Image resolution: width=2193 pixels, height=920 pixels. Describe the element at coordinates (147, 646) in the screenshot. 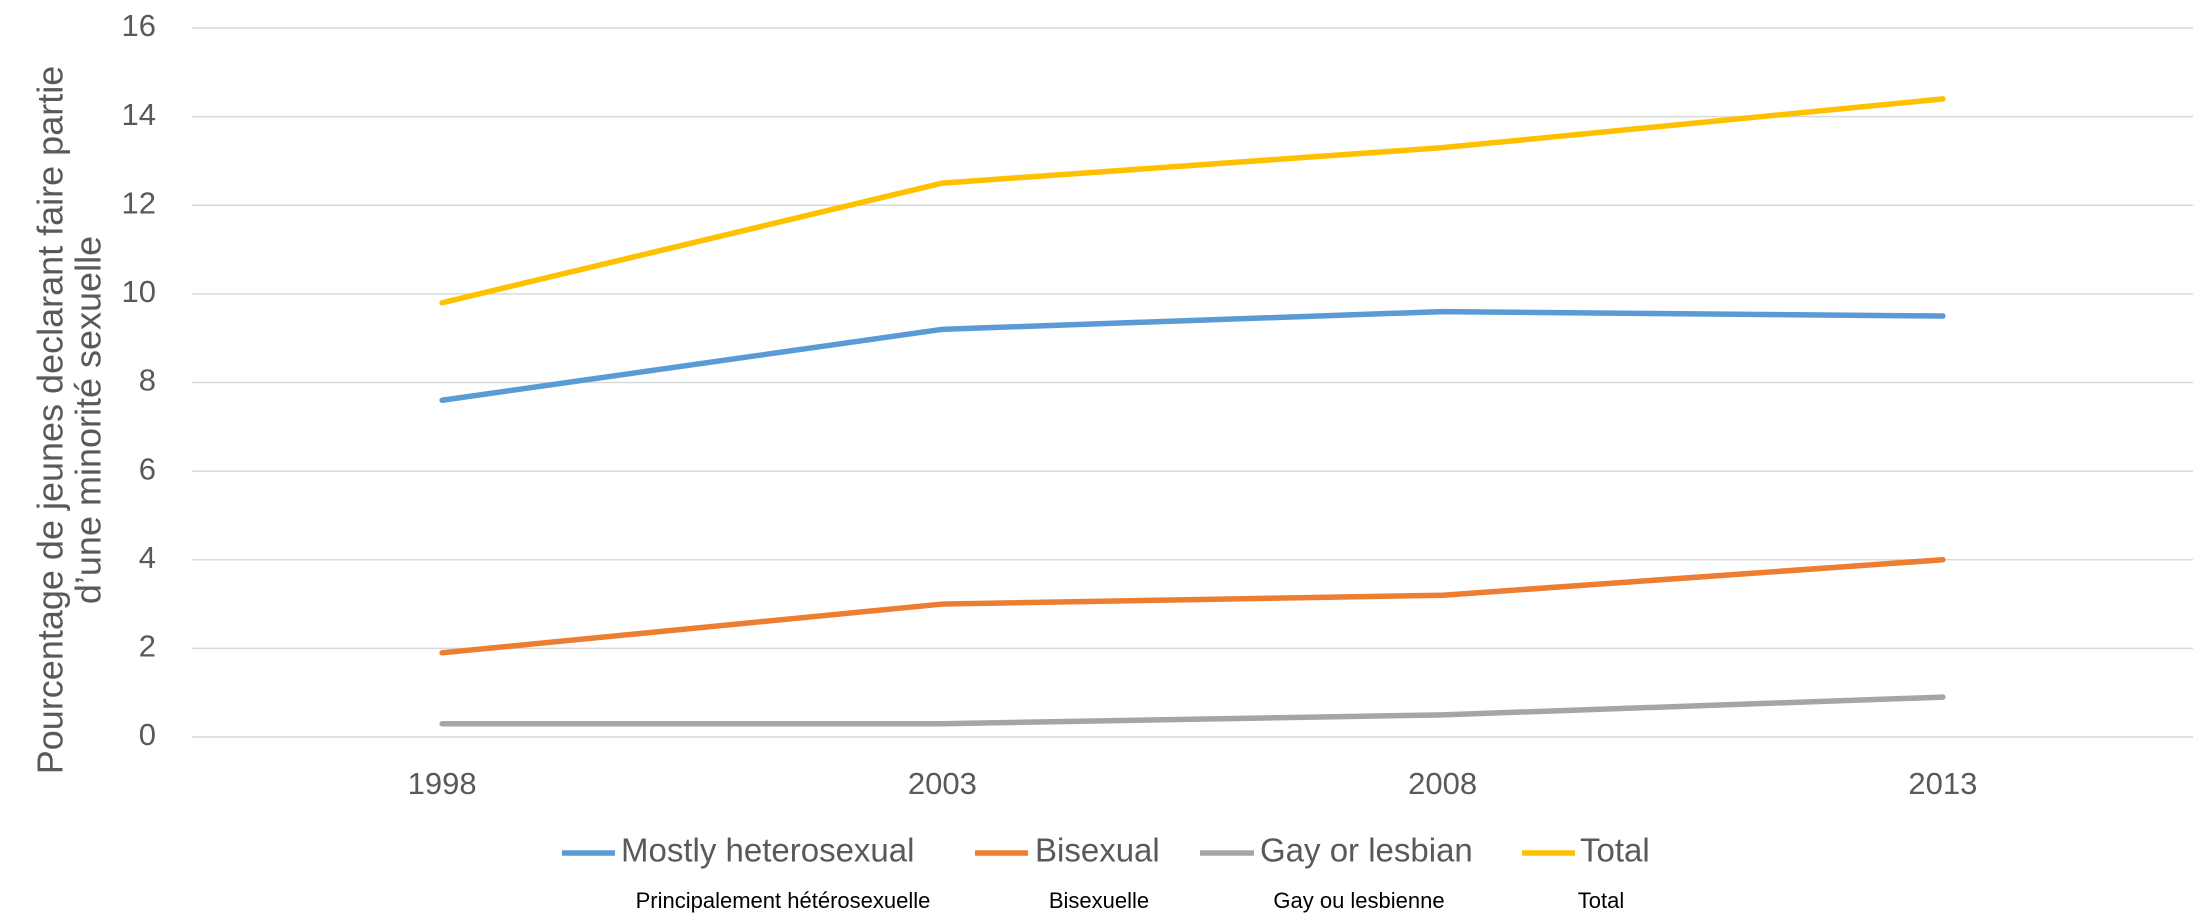

I see `y-tick-label: 2` at that location.